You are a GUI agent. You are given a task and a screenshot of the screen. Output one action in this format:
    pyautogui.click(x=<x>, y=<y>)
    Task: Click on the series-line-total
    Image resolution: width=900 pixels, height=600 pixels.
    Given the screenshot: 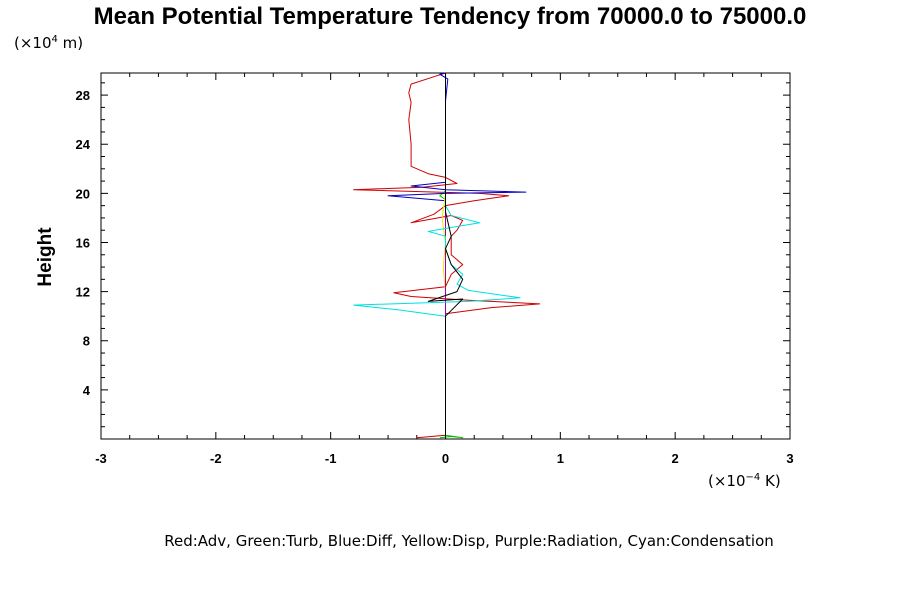 What is the action you would take?
    pyautogui.click(x=445, y=255)
    